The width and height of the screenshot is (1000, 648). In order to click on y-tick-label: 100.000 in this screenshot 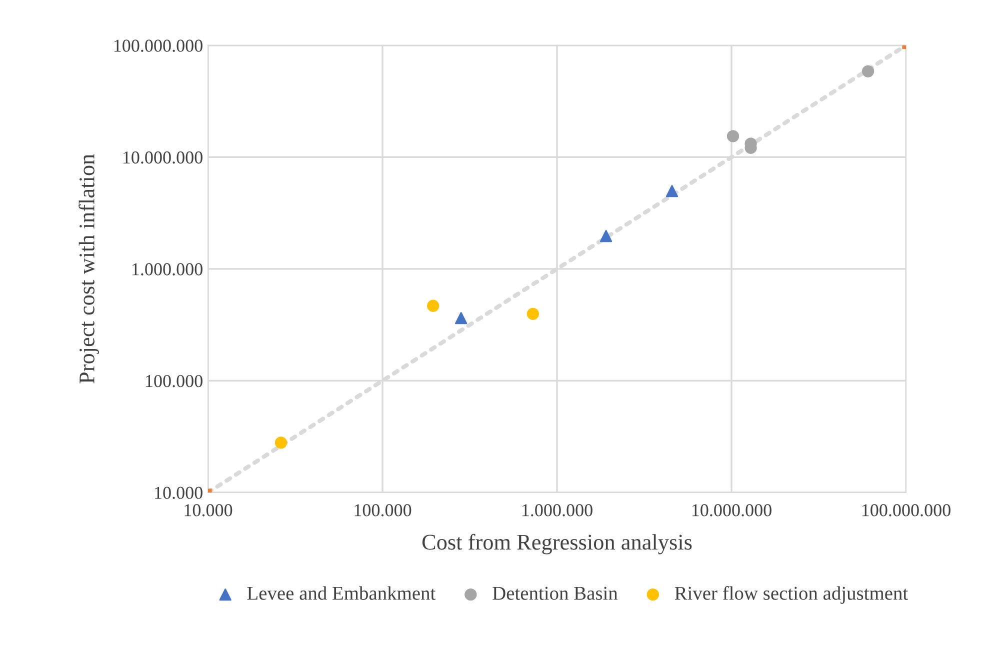, I will do `click(174, 381)`.